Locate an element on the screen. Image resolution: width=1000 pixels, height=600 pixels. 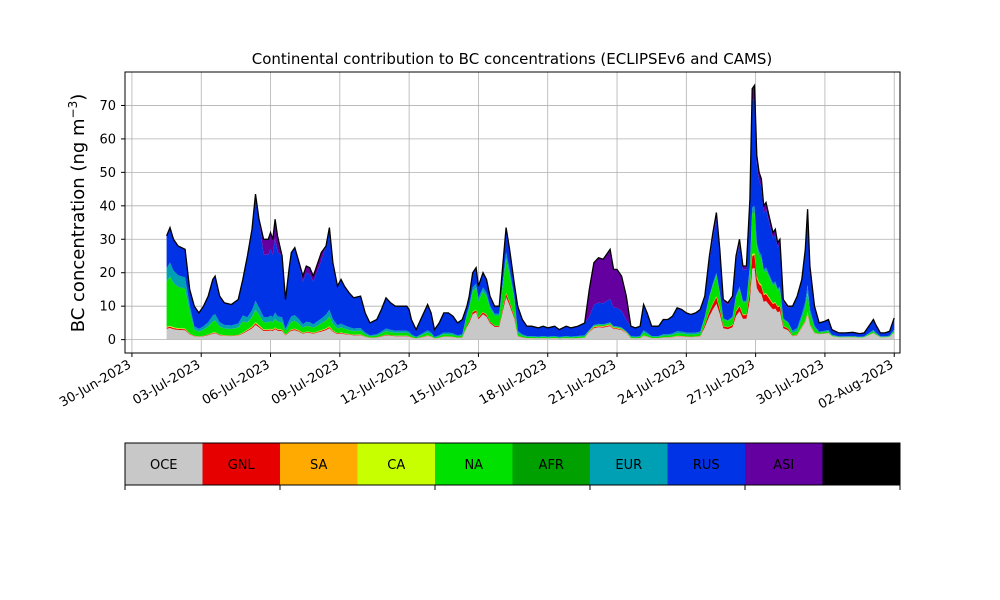
colorbar-cell-na is located at coordinates (474, 464).